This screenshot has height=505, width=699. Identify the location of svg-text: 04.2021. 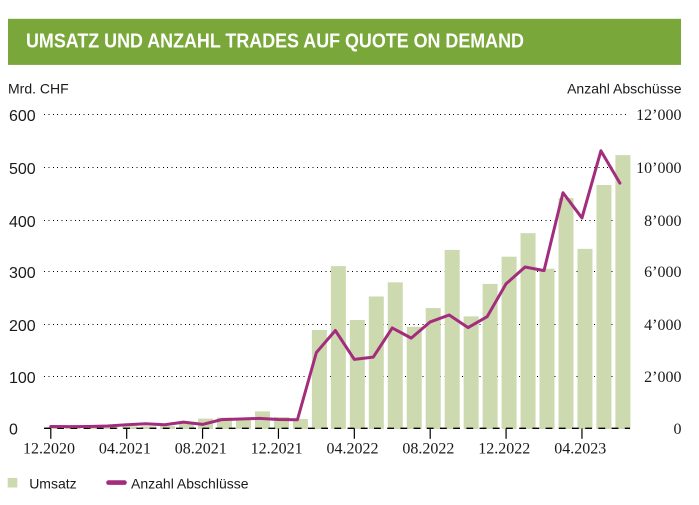
(125, 448).